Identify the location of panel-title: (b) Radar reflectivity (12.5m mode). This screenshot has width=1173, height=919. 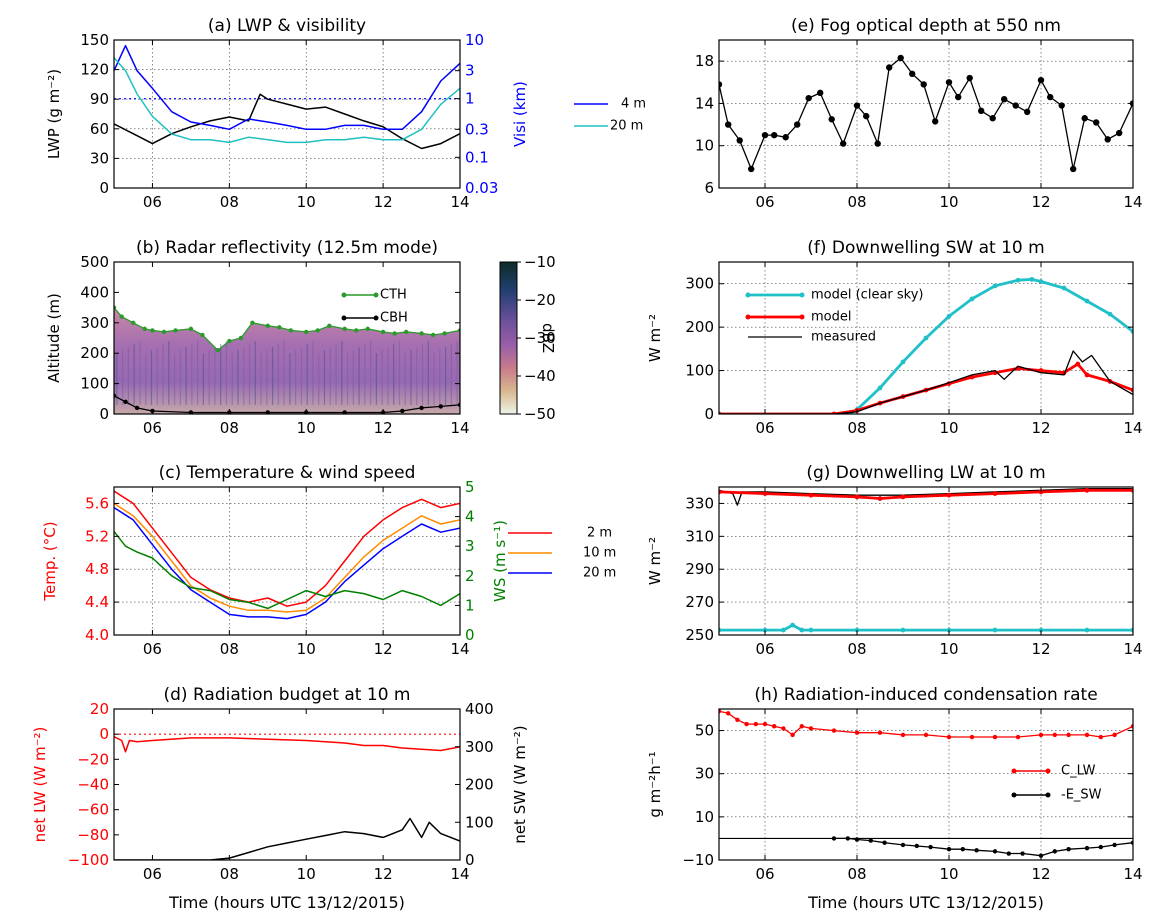
(287, 248).